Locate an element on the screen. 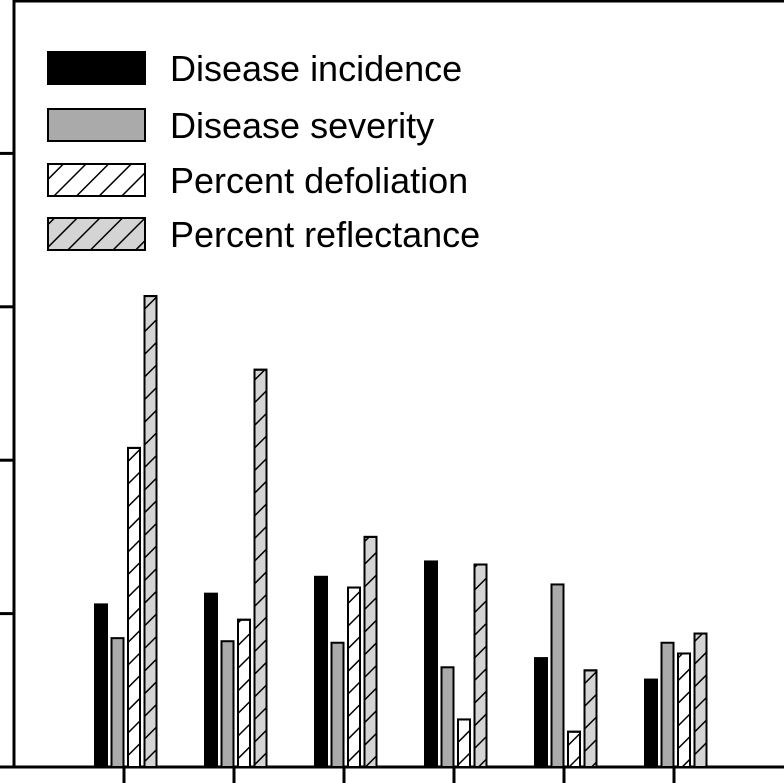  legend-item: Disease incidence is located at coordinates (254, 68).